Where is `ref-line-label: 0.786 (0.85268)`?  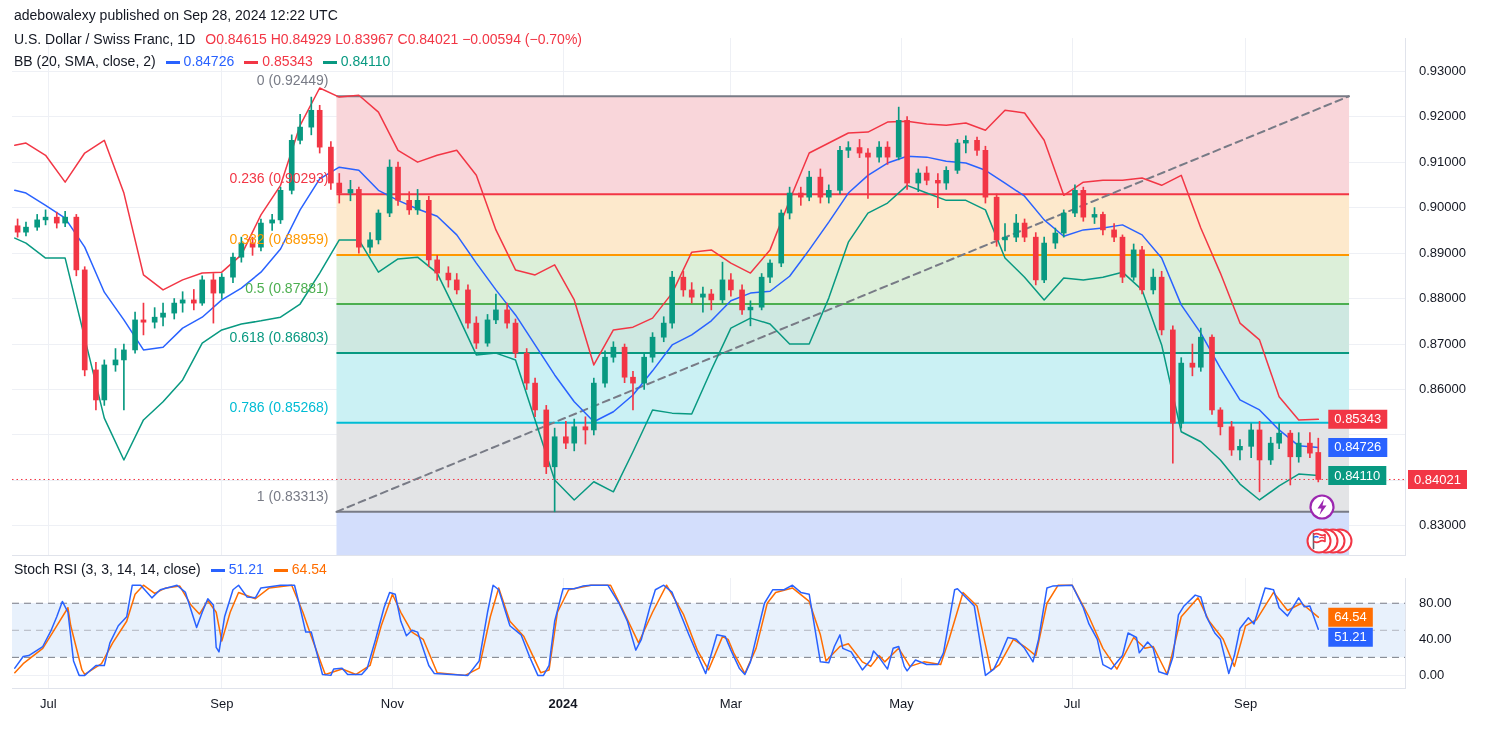
ref-line-label: 0.786 (0.85268) is located at coordinates (279, 406).